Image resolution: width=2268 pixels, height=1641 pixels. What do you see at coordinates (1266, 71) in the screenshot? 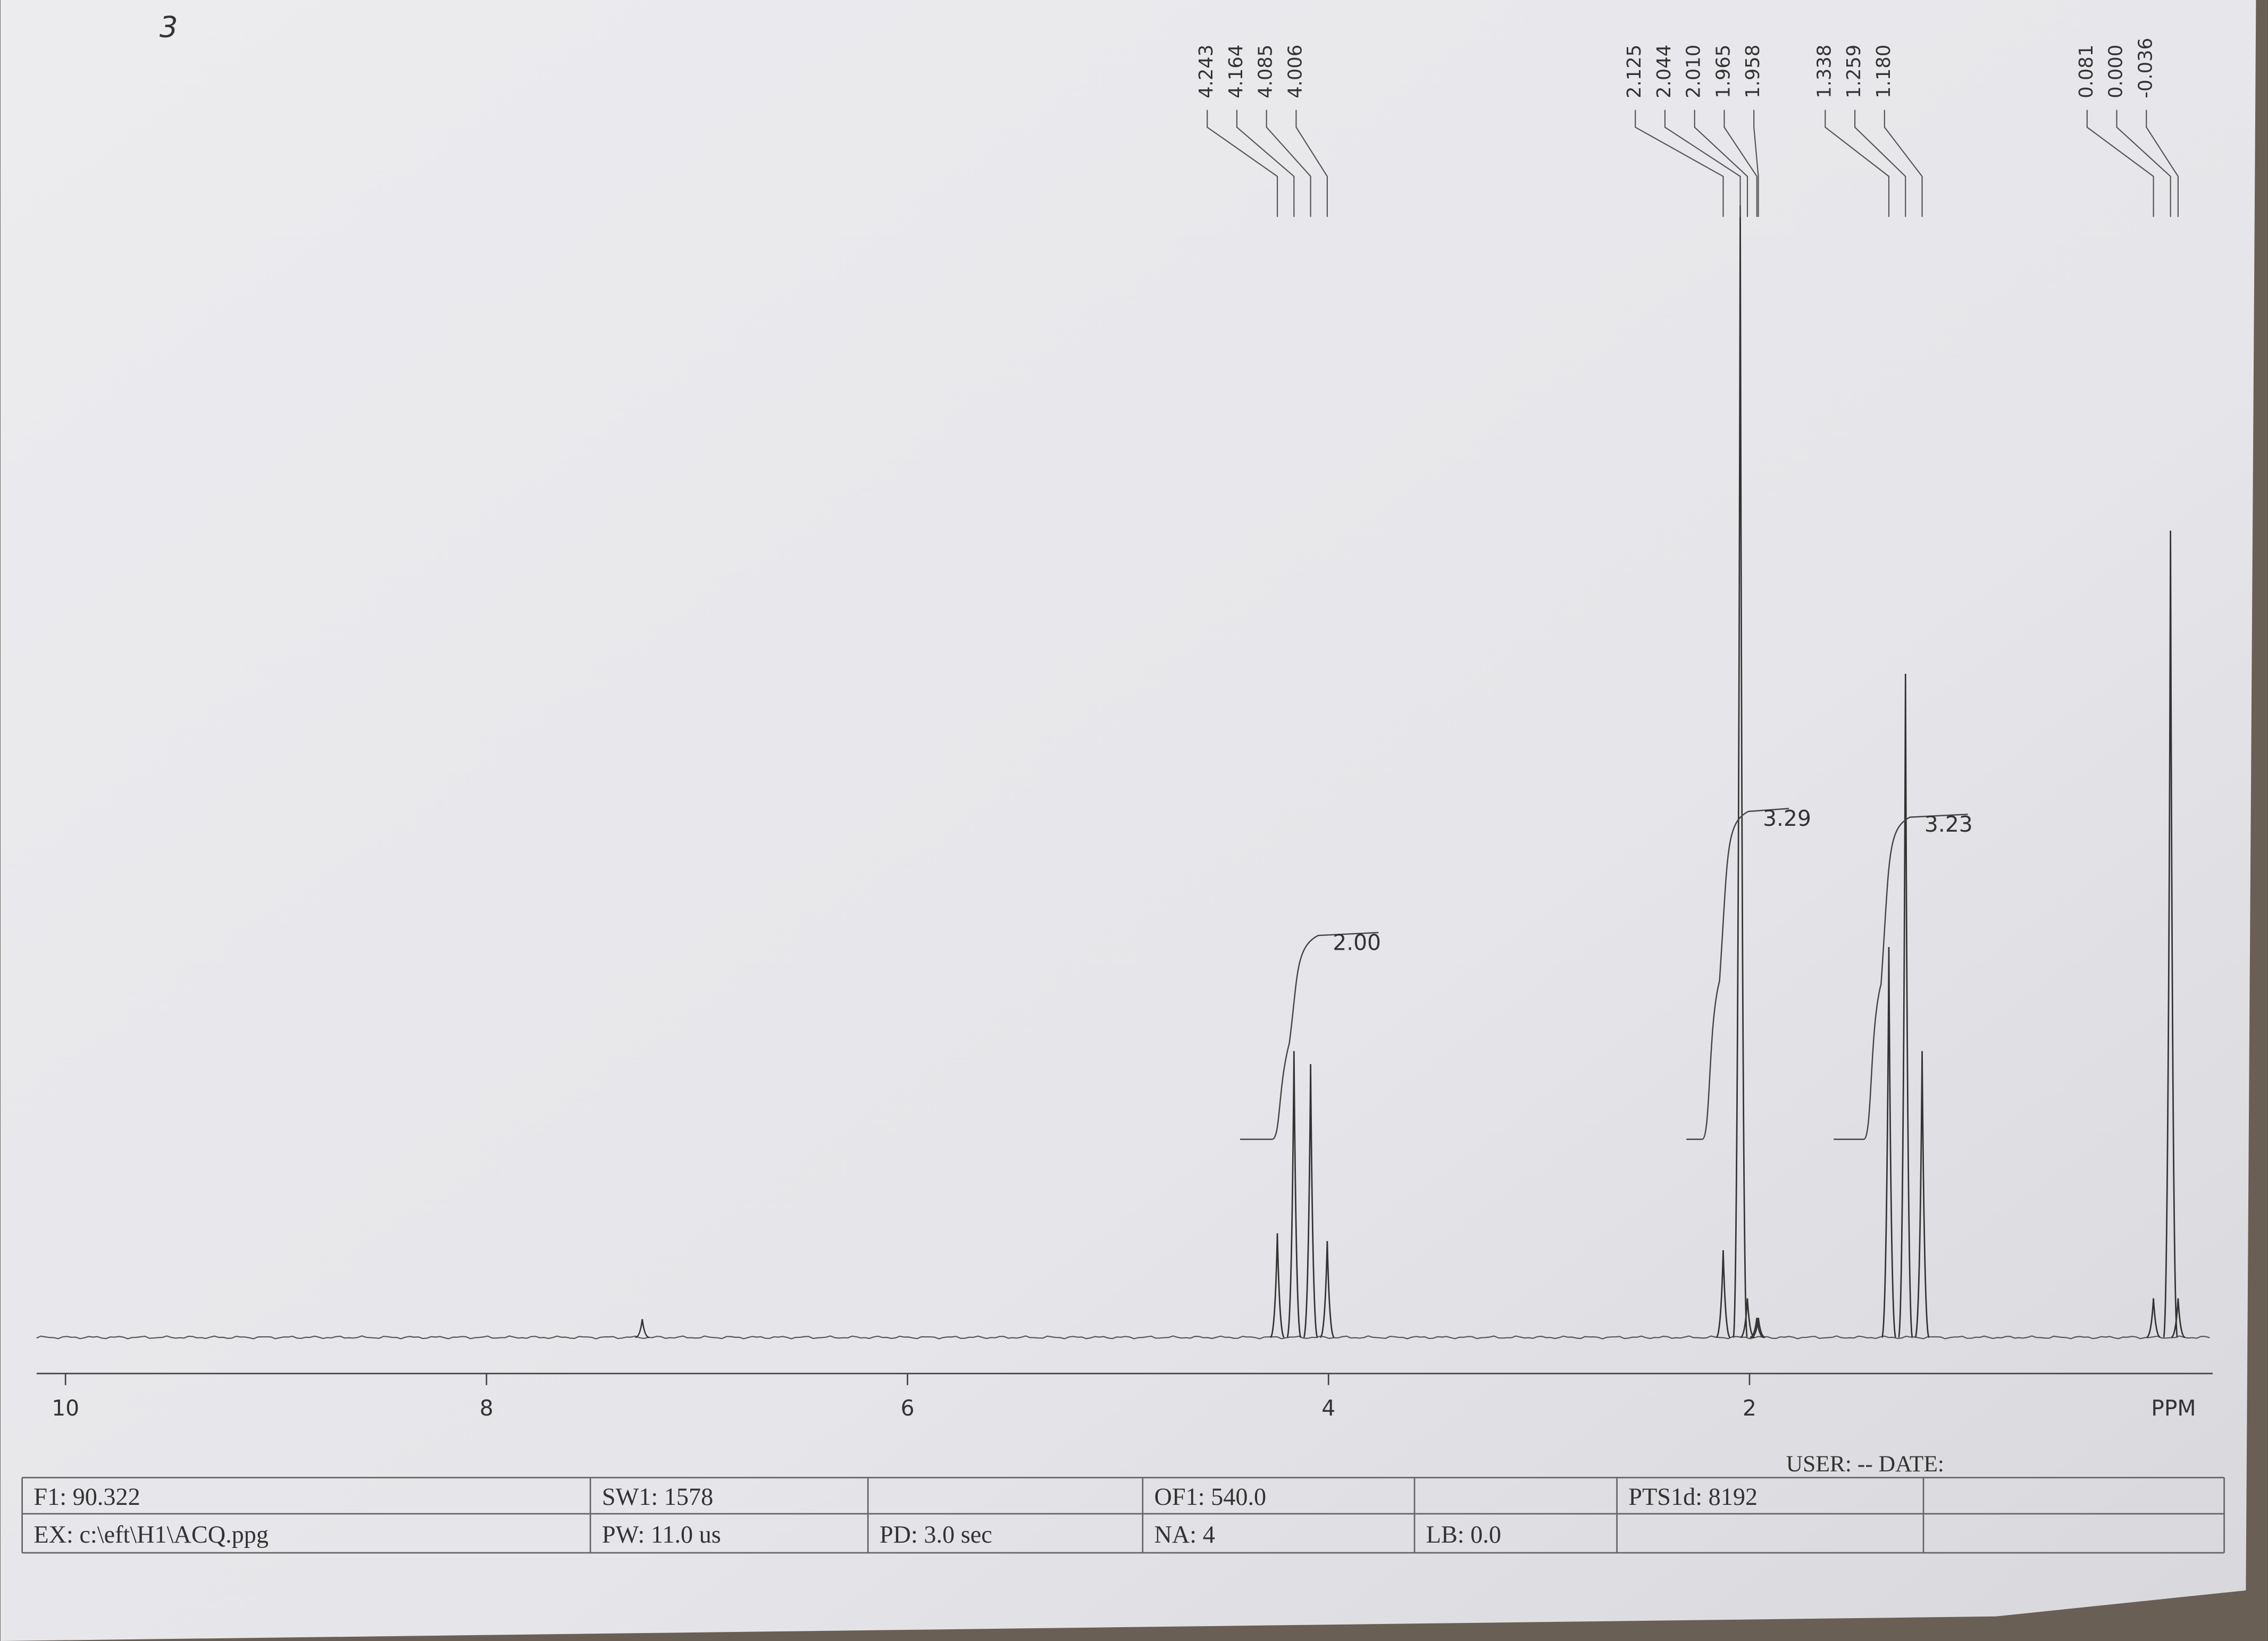
I see `peak-label: 4.085` at bounding box center [1266, 71].